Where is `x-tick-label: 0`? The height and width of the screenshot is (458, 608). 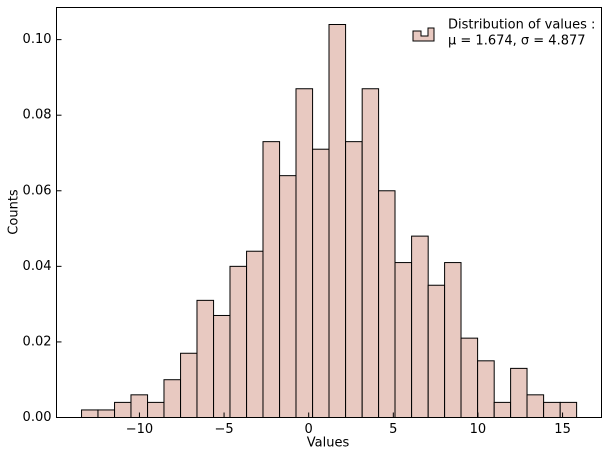
x-tick-label: 0 is located at coordinates (309, 429).